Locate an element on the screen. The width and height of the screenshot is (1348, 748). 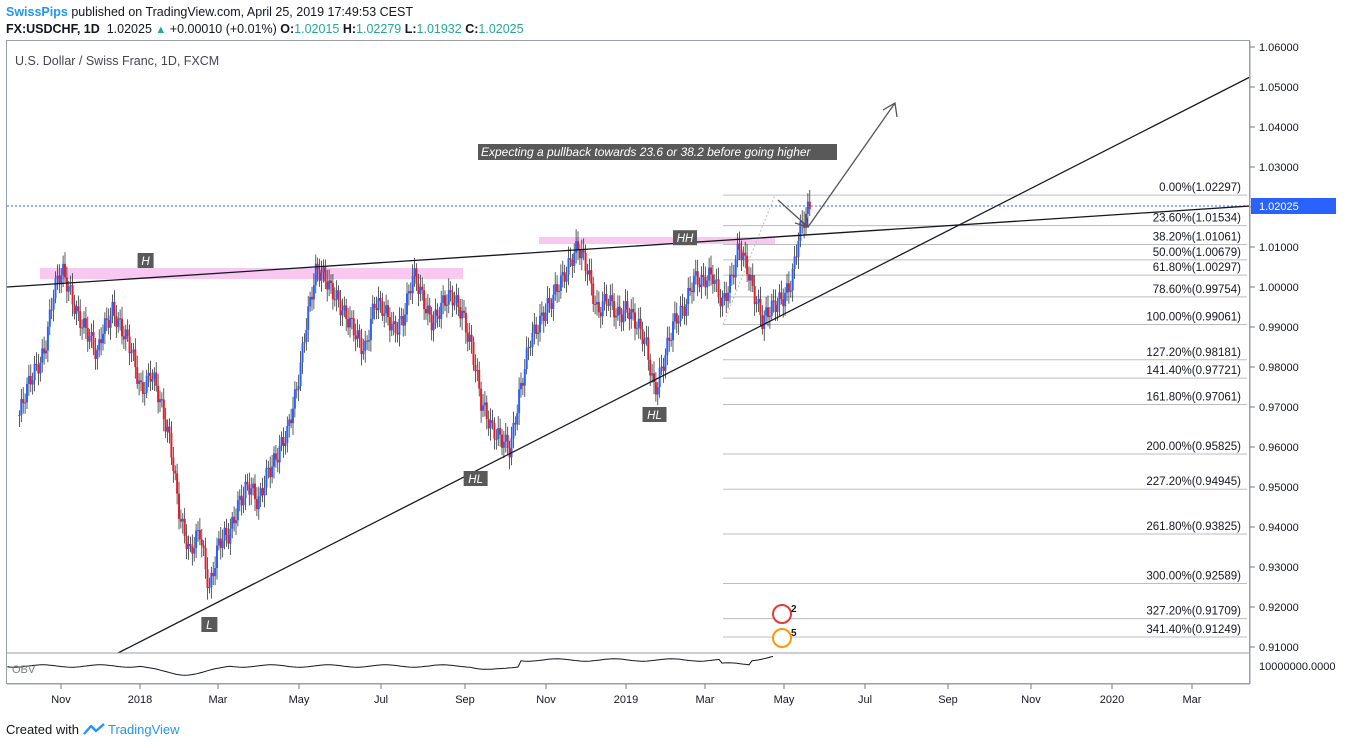
last-price: 1.02025 is located at coordinates (129, 29).